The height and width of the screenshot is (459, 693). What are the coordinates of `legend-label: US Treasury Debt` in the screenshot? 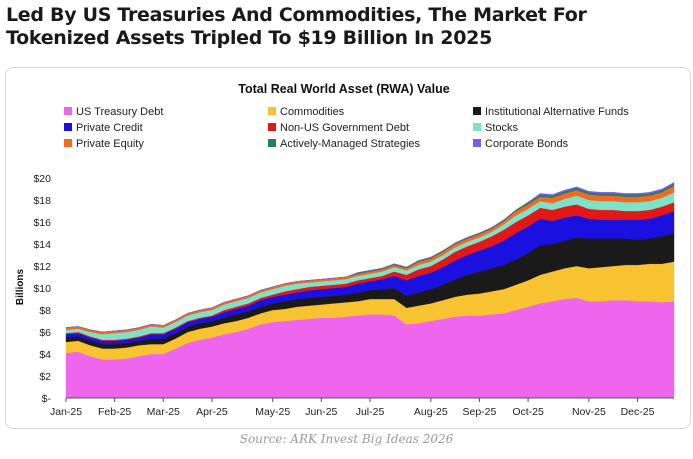 It's located at (119, 112).